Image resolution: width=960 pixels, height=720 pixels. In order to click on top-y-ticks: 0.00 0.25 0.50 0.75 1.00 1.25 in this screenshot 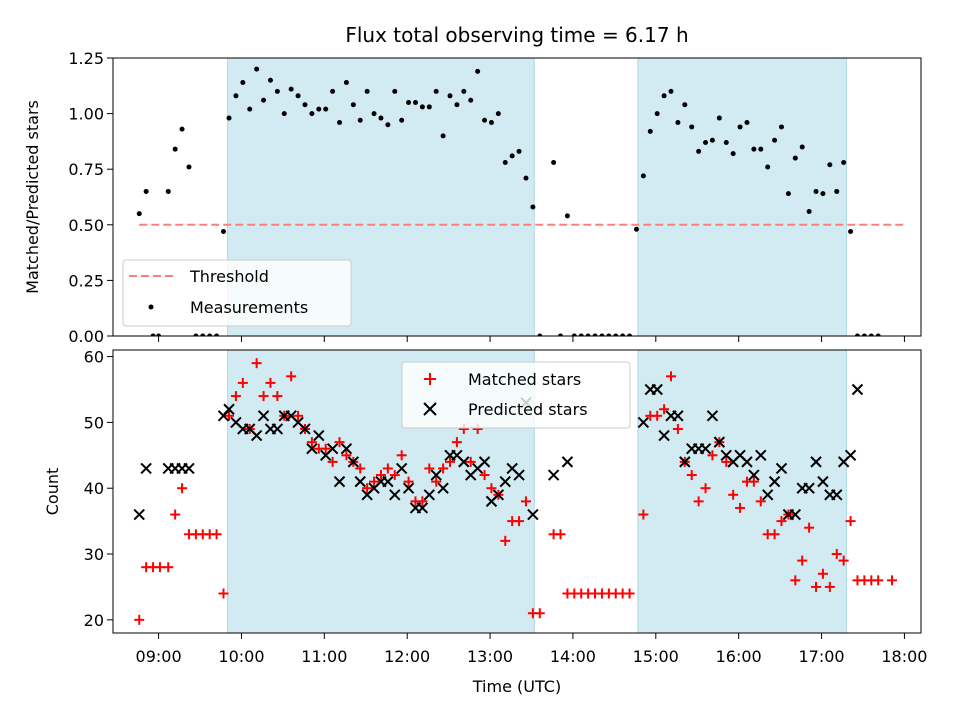, I will do `click(90, 197)`.